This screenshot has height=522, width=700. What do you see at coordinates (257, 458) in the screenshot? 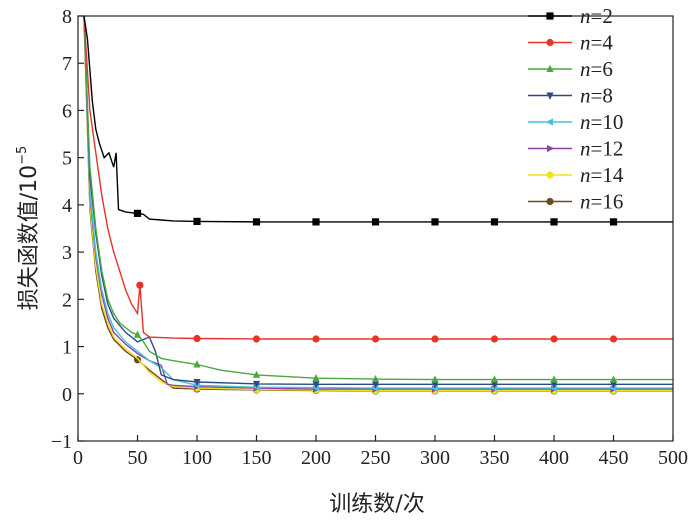
I see `x-tick-label: 150` at bounding box center [257, 458].